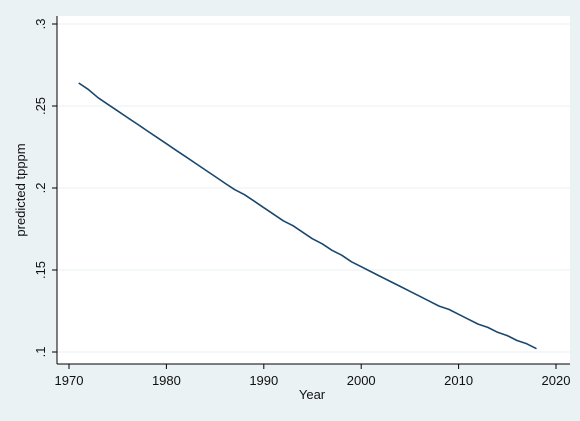 Image resolution: width=580 pixels, height=421 pixels. Describe the element at coordinates (40, 188) in the screenshot. I see `y-tick-label: .2` at that location.